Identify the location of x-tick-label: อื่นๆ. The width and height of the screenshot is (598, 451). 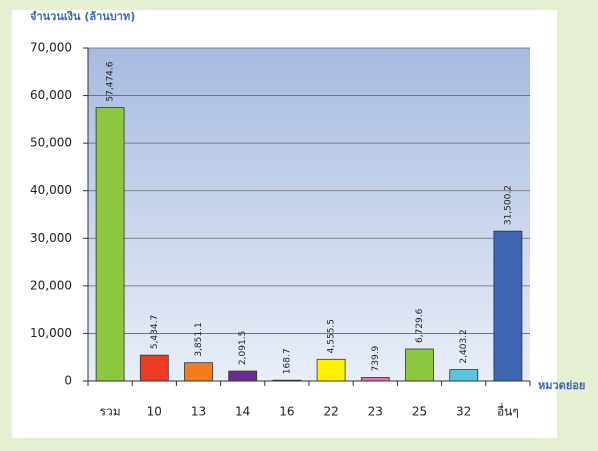
(508, 411).